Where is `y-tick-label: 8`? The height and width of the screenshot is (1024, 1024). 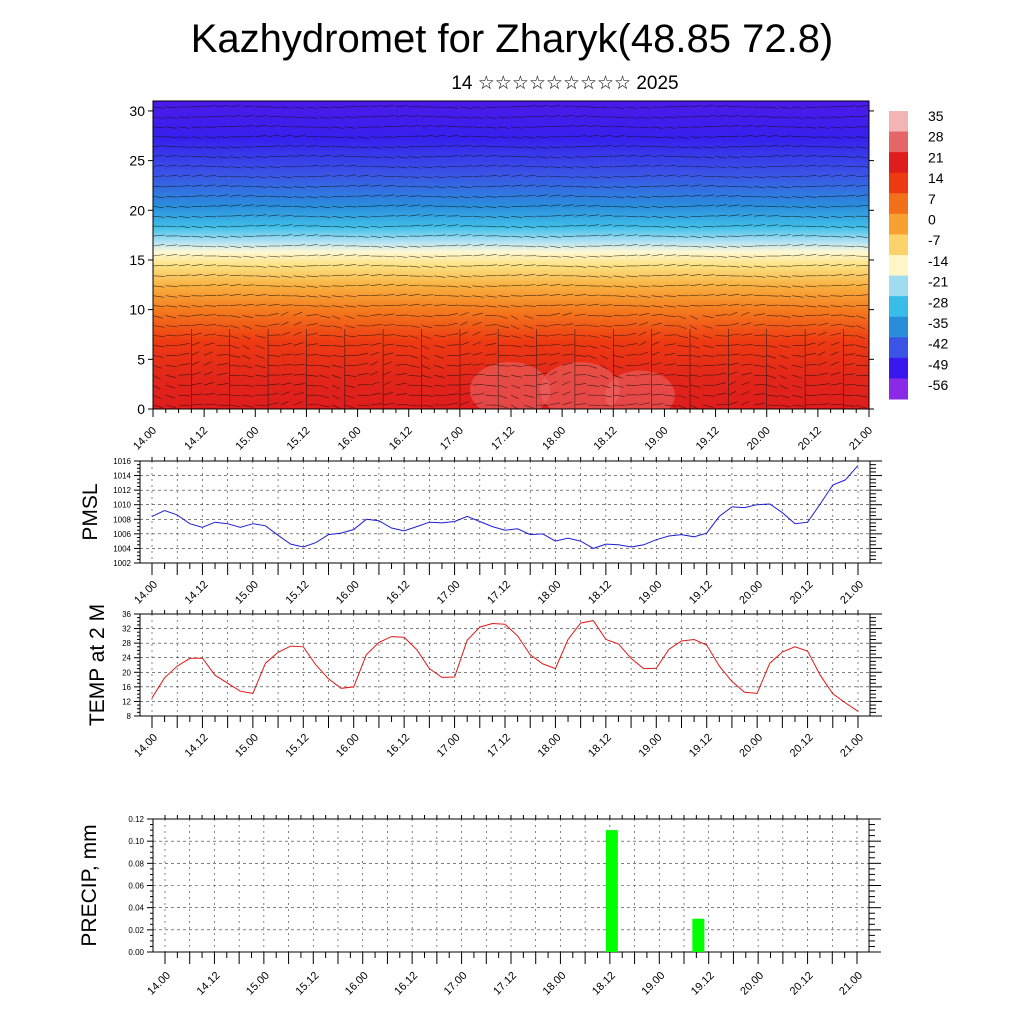 y-tick-label: 8 is located at coordinates (129, 716).